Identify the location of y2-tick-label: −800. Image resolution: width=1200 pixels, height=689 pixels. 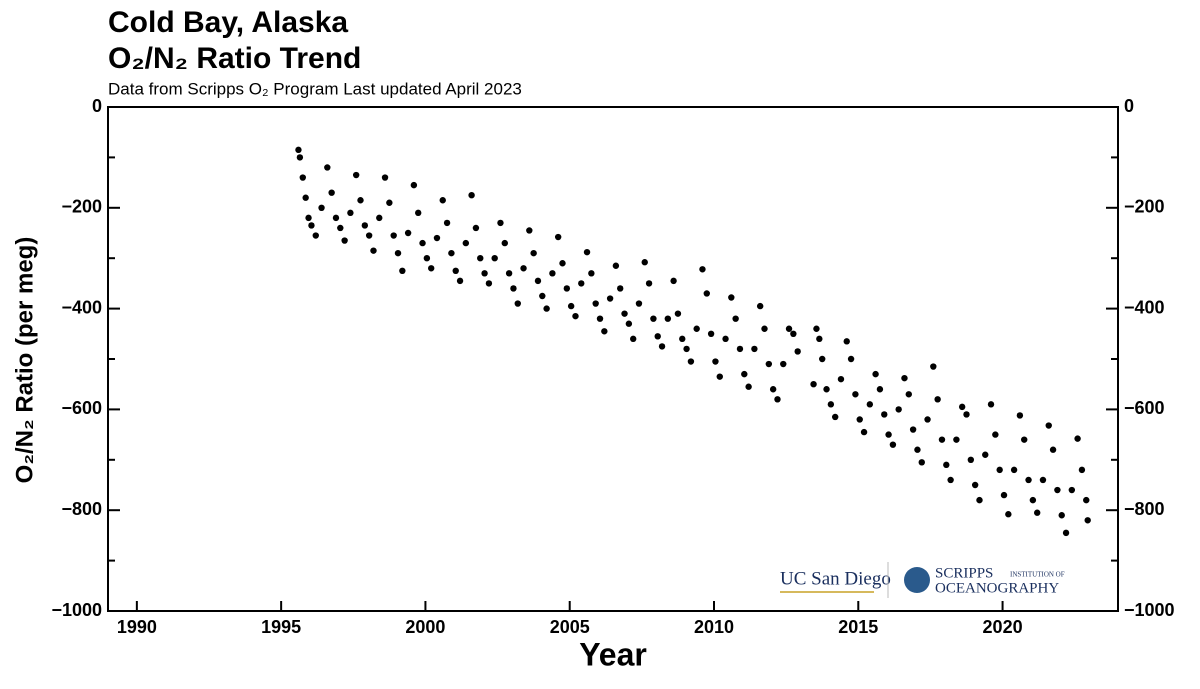
(1144, 509).